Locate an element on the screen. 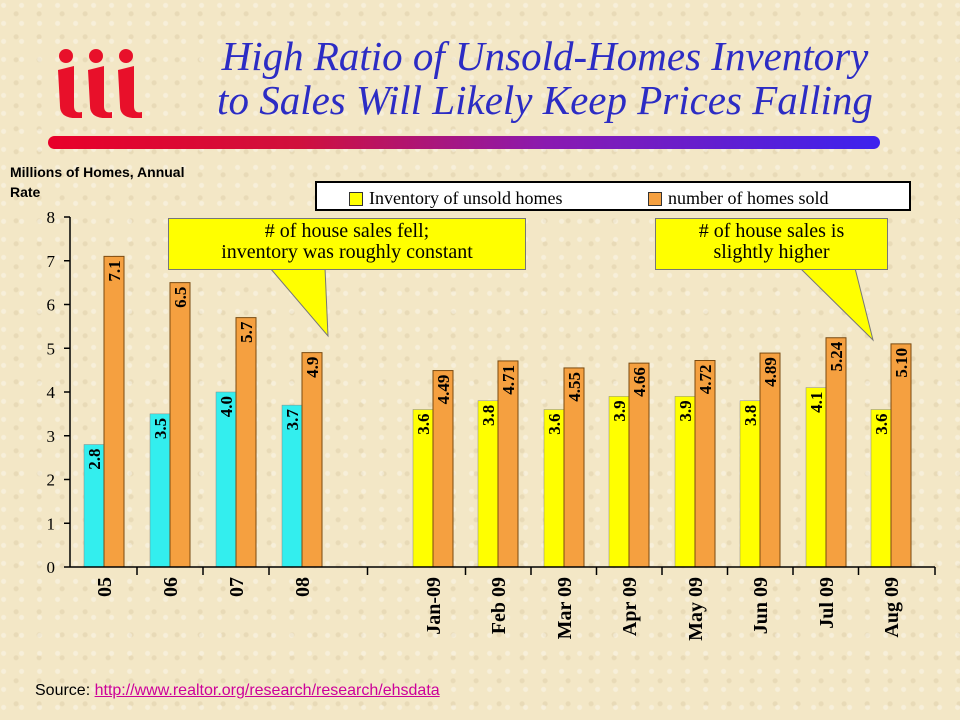 The height and width of the screenshot is (720, 960). category-label: 08 is located at coordinates (303, 587).